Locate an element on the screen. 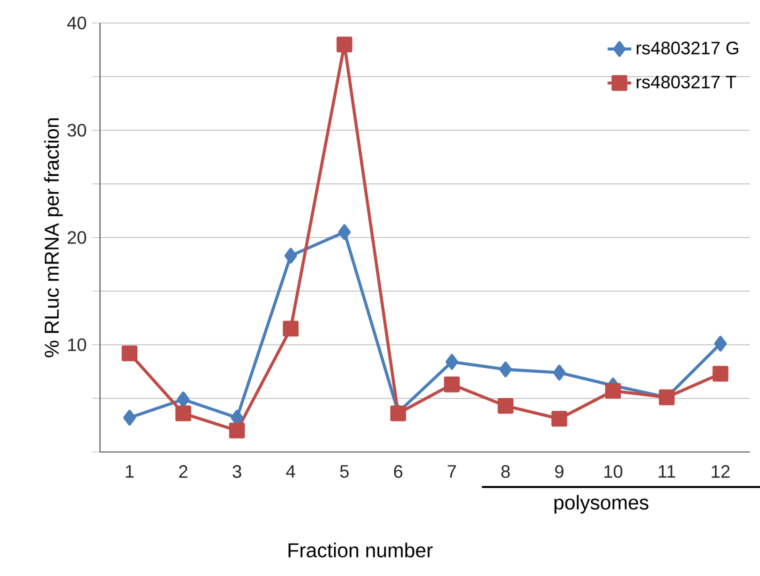 The width and height of the screenshot is (760, 576). y-axis-title: % RLuc mRNA per fraction is located at coordinates (53, 238).